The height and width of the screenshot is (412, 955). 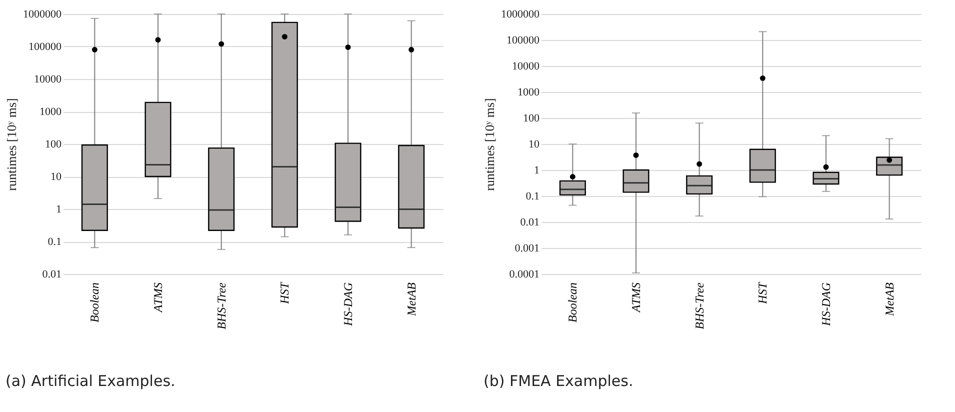 I want to click on y-tick-label: 0.0001, so click(x=524, y=274).